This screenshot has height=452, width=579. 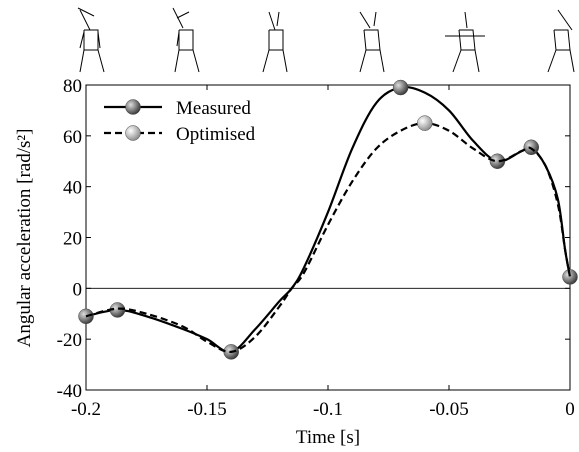 I want to click on y-tick-label: 80, so click(x=72, y=86).